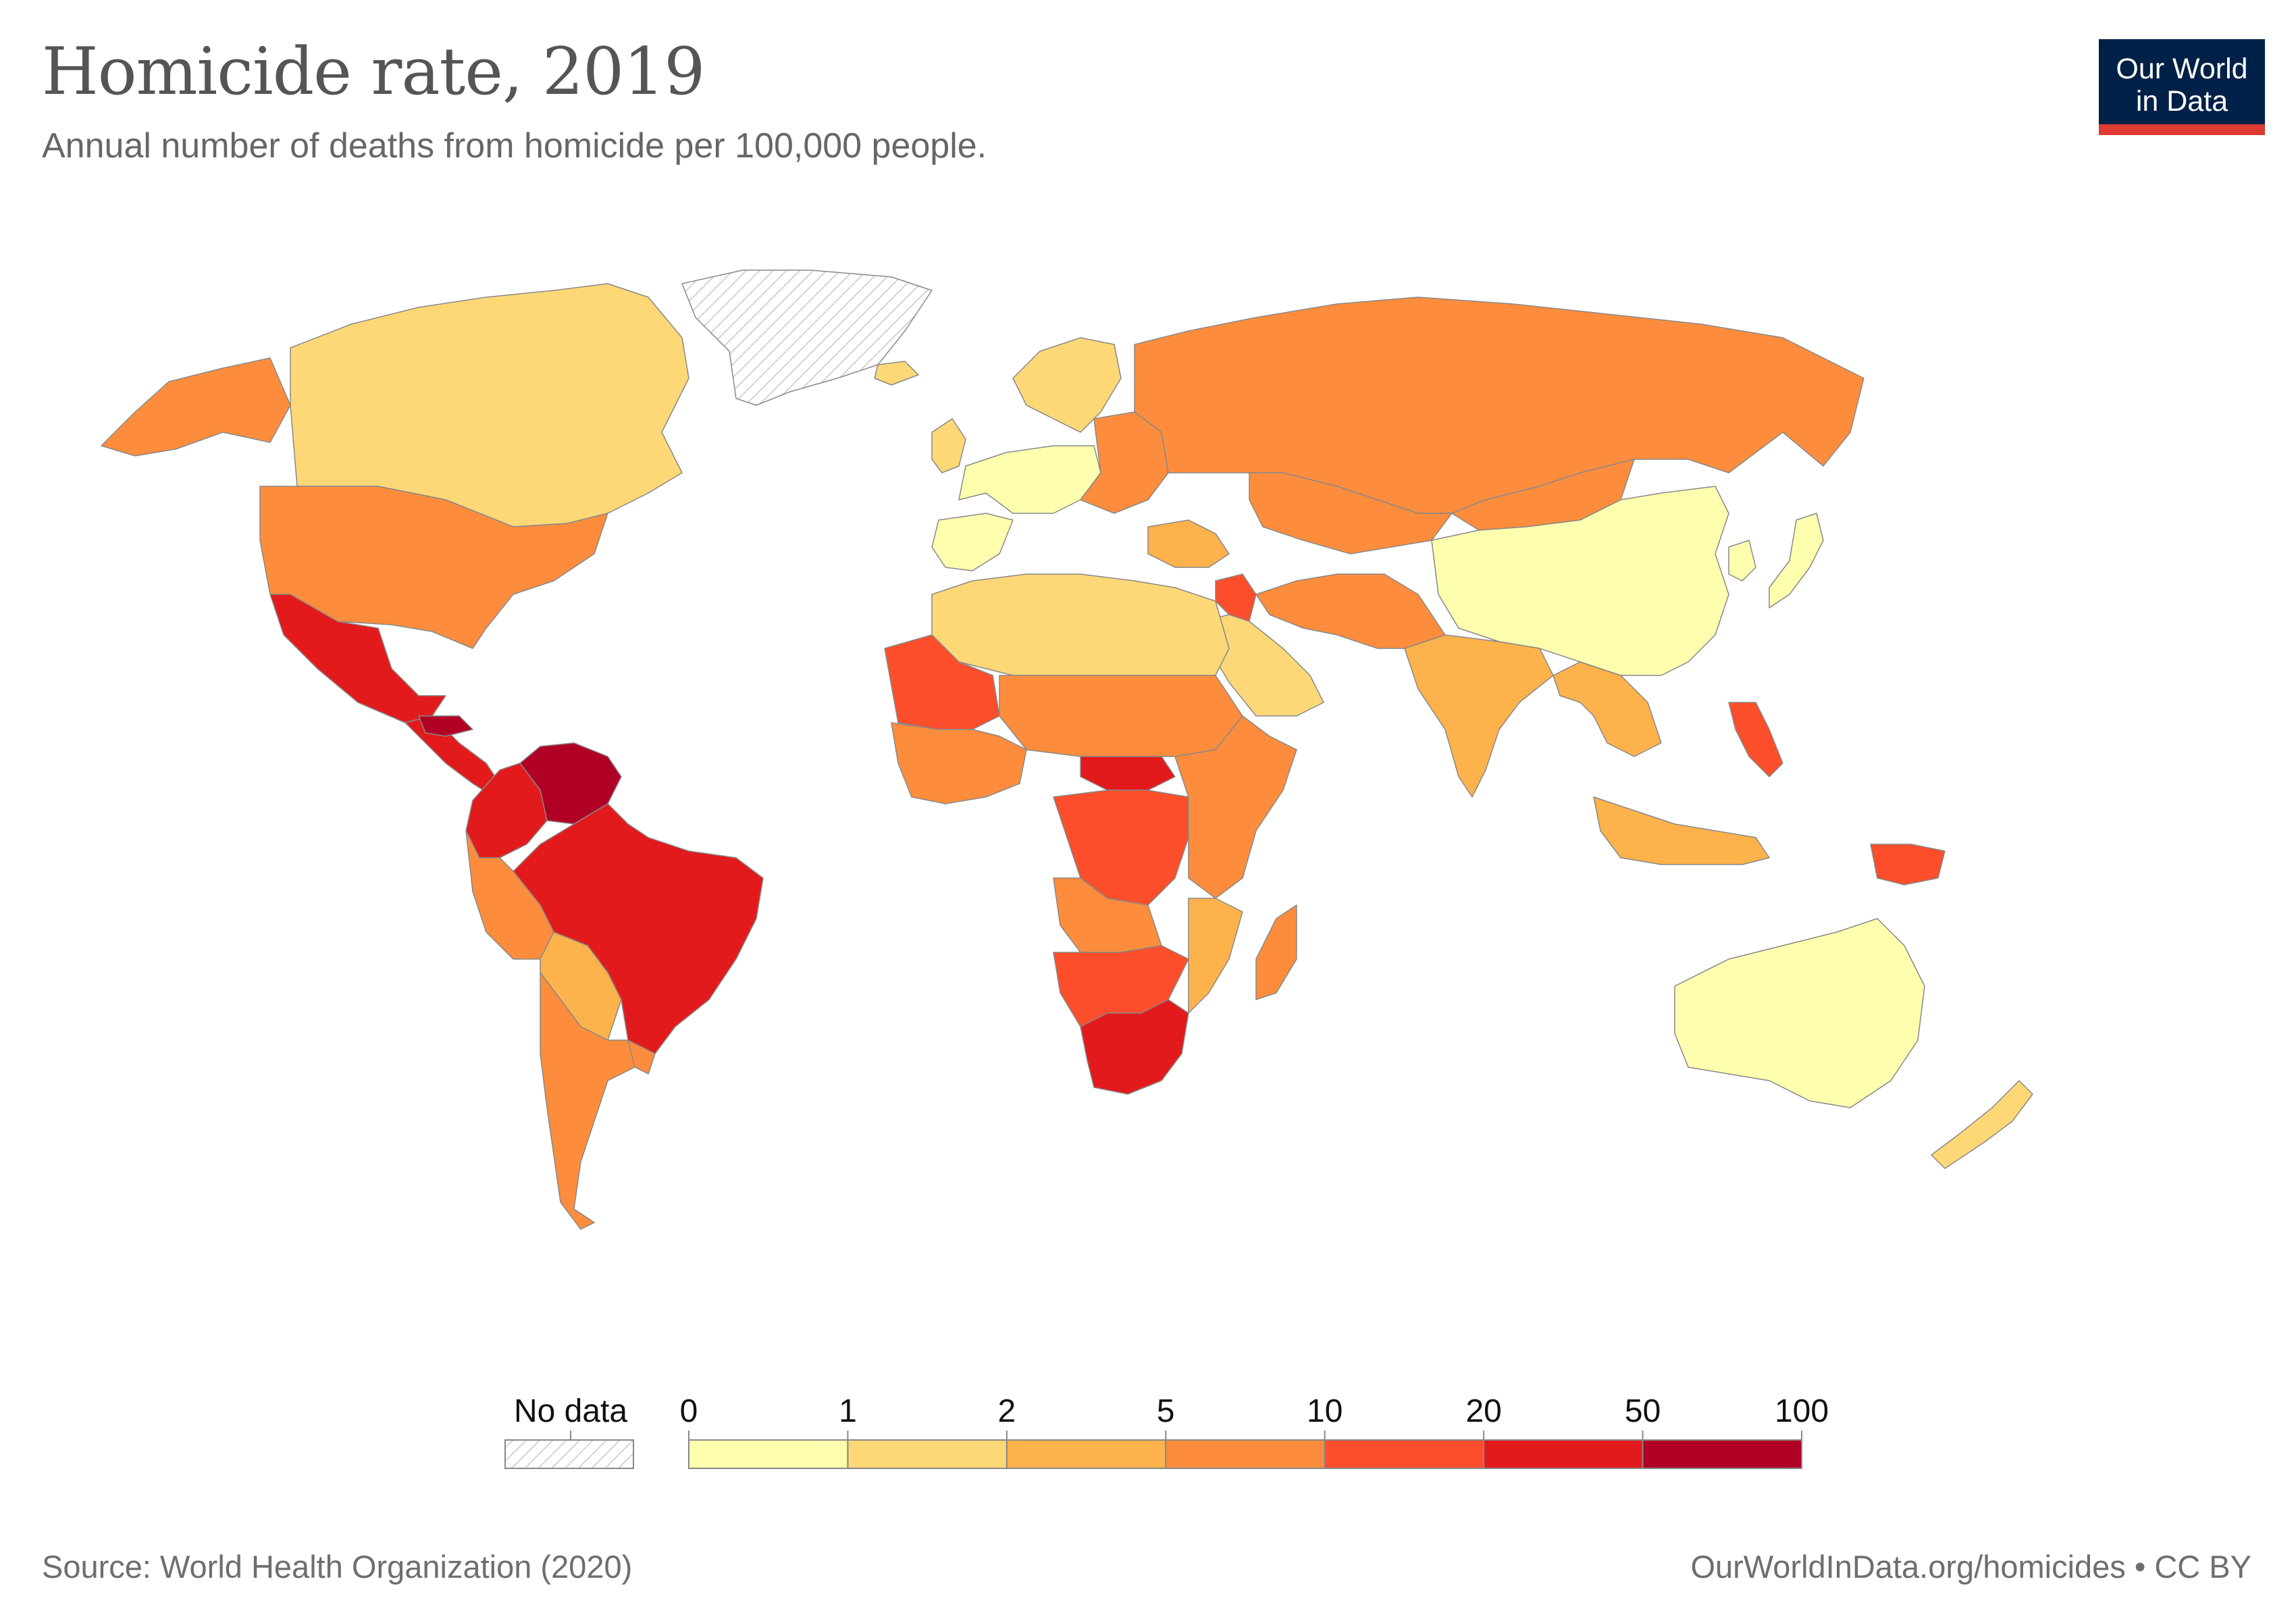  What do you see at coordinates (896, 373) in the screenshot?
I see `region-iceland` at bounding box center [896, 373].